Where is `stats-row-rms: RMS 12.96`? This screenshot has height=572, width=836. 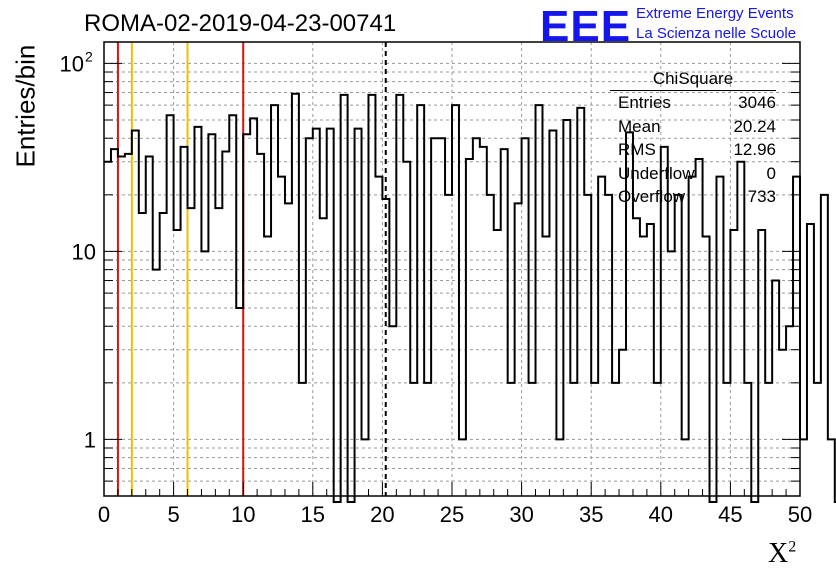 stats-row-rms: RMS 12.96 is located at coordinates (693, 150).